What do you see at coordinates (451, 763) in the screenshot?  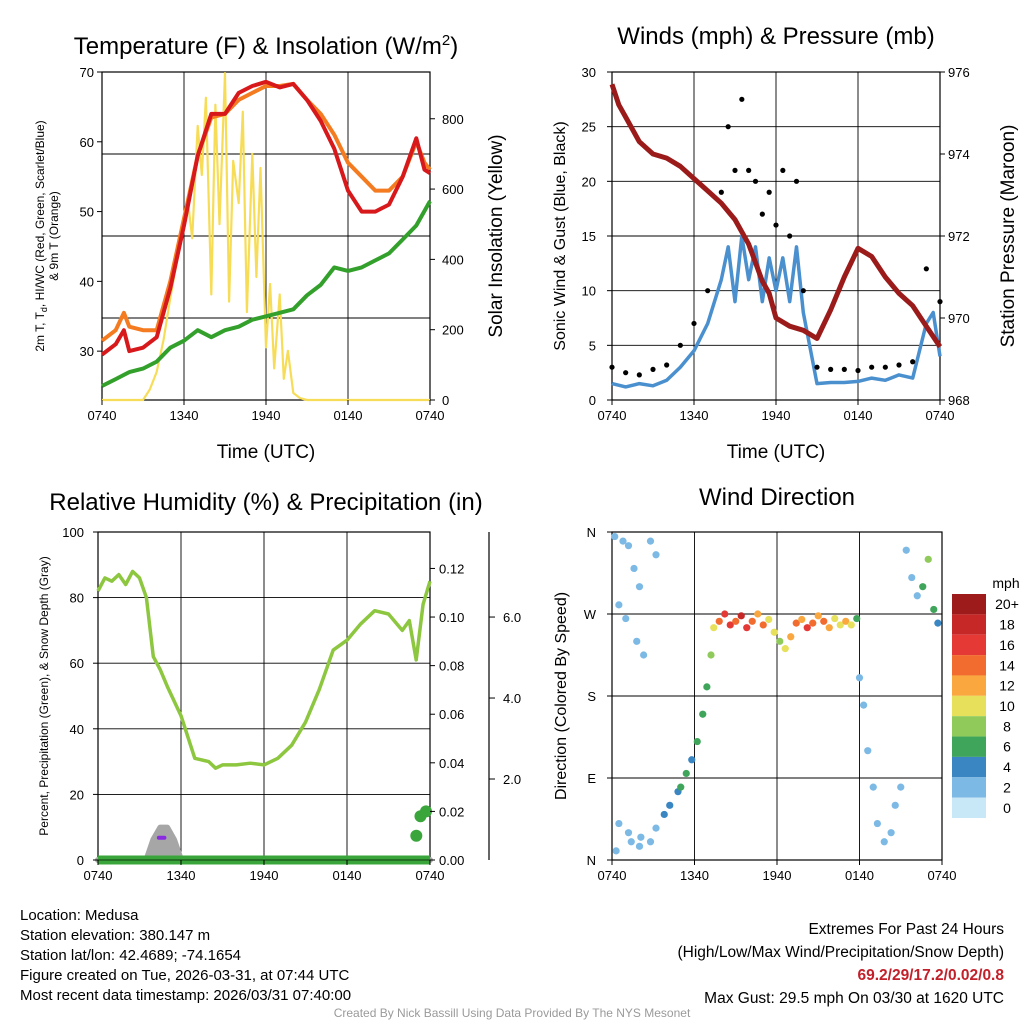 I see `y2-tick-label: 0.04` at bounding box center [451, 763].